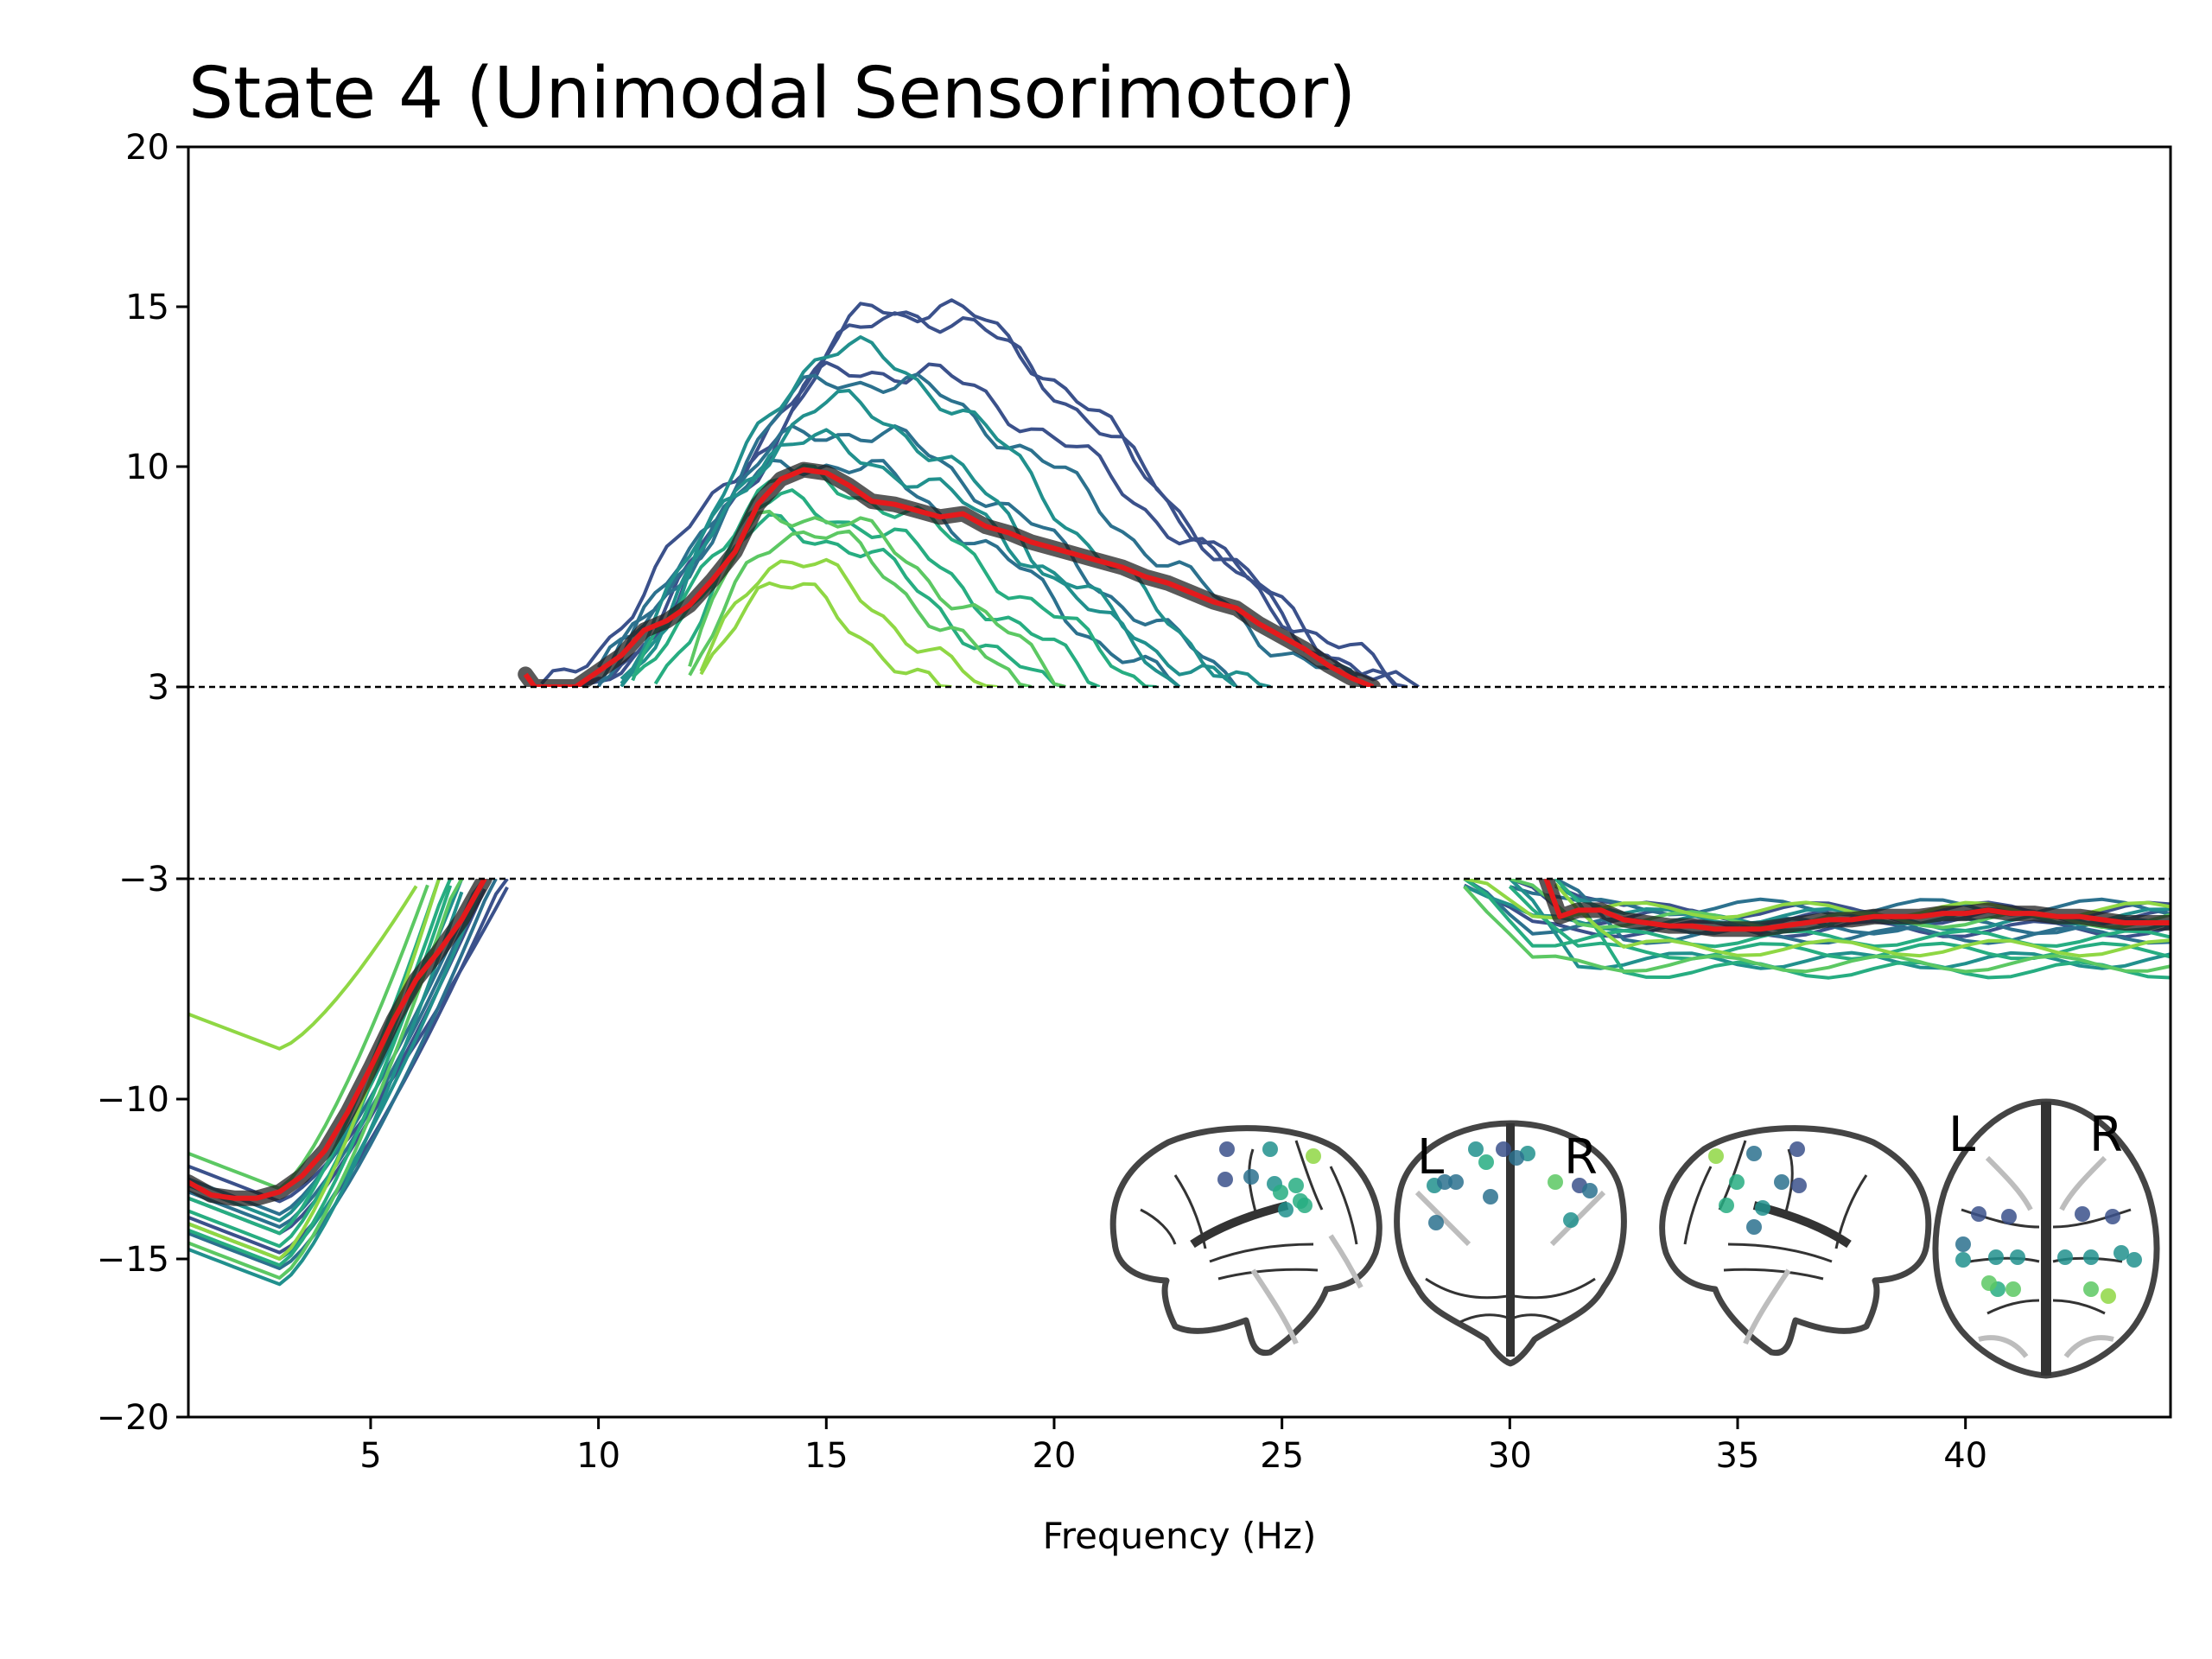 The width and height of the screenshot is (2212, 1659). Describe the element at coordinates (2046, 1238) in the screenshot. I see `brain-axial-top` at that location.